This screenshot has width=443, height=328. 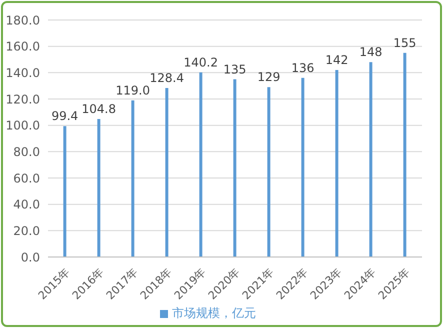 I want to click on data-label: 140.2, so click(x=201, y=62).